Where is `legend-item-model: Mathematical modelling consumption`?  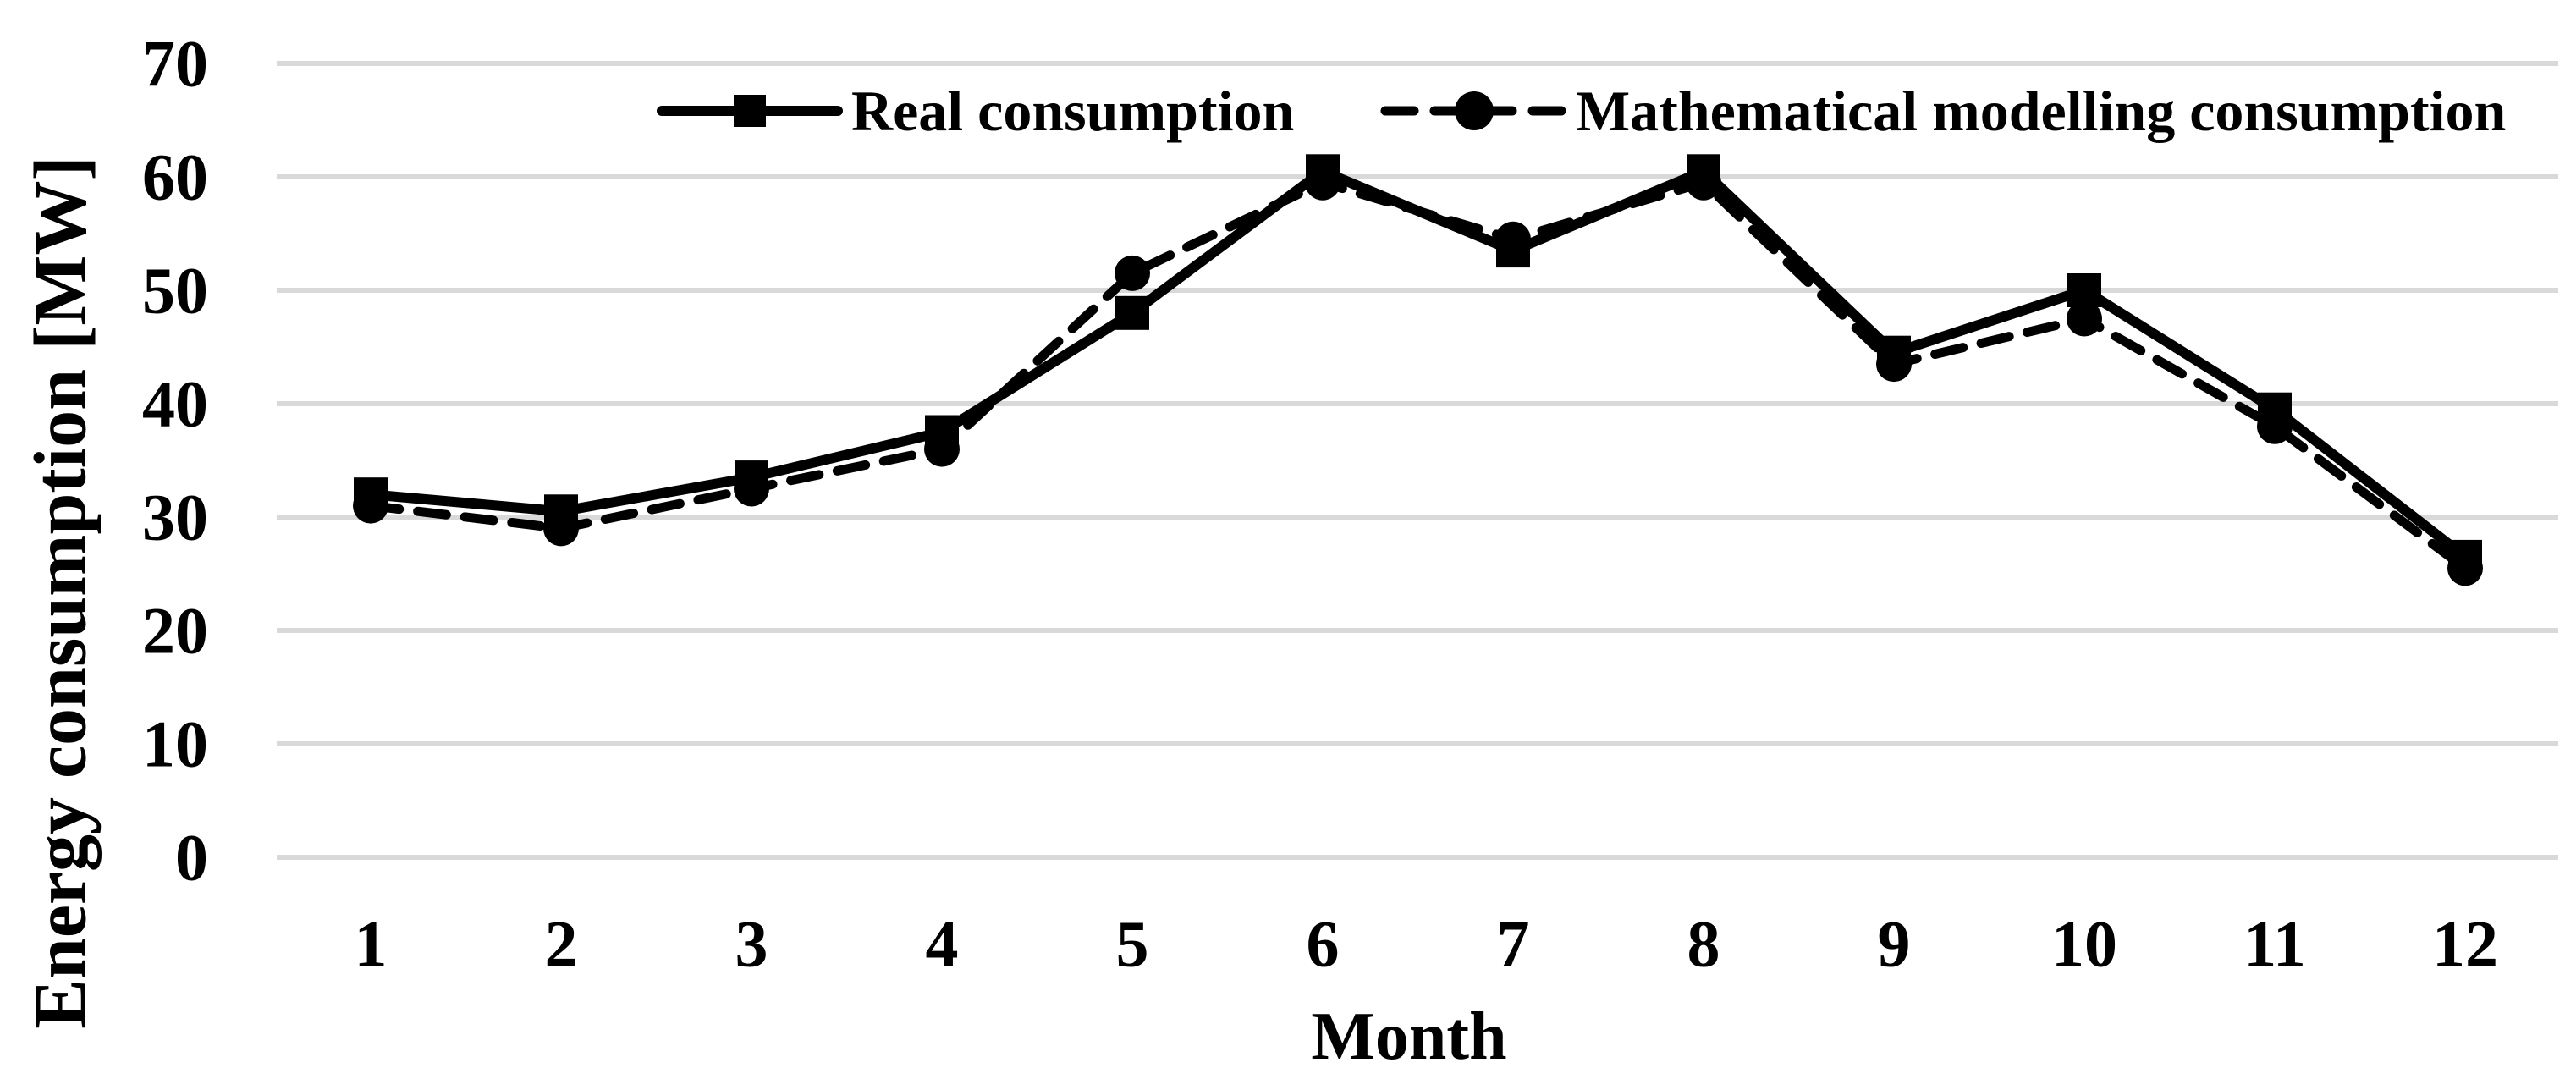 legend-item-model: Mathematical modelling consumption is located at coordinates (1943, 111).